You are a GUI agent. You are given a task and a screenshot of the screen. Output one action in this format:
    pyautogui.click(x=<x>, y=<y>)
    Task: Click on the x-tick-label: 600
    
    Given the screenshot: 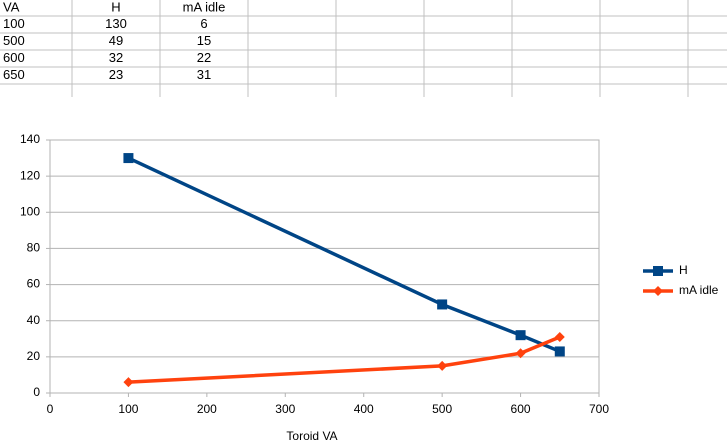 What is the action you would take?
    pyautogui.click(x=521, y=409)
    